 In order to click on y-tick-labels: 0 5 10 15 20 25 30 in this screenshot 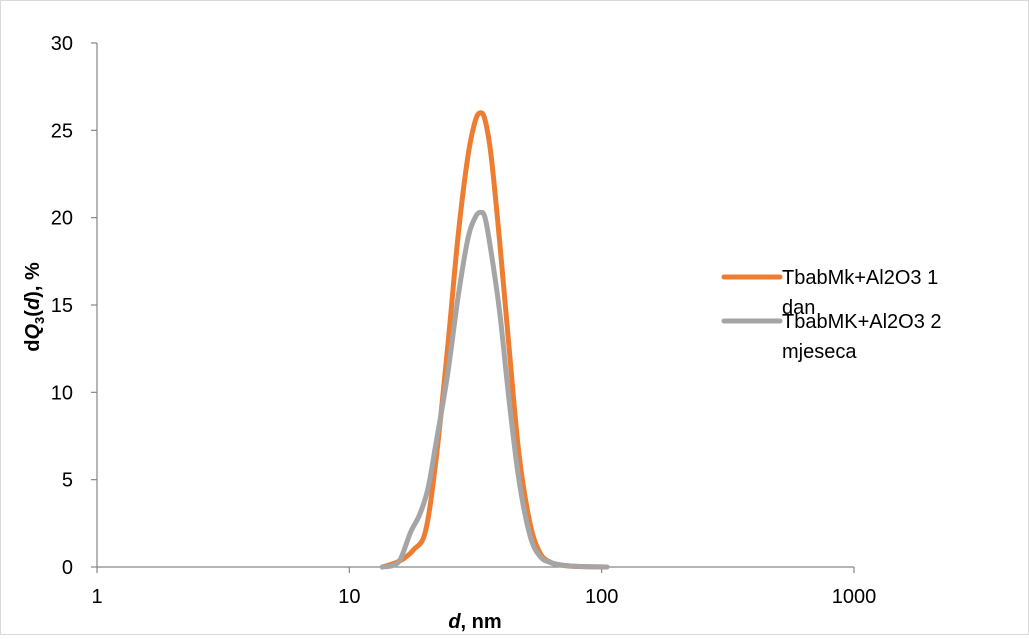, I will do `click(62, 306)`.